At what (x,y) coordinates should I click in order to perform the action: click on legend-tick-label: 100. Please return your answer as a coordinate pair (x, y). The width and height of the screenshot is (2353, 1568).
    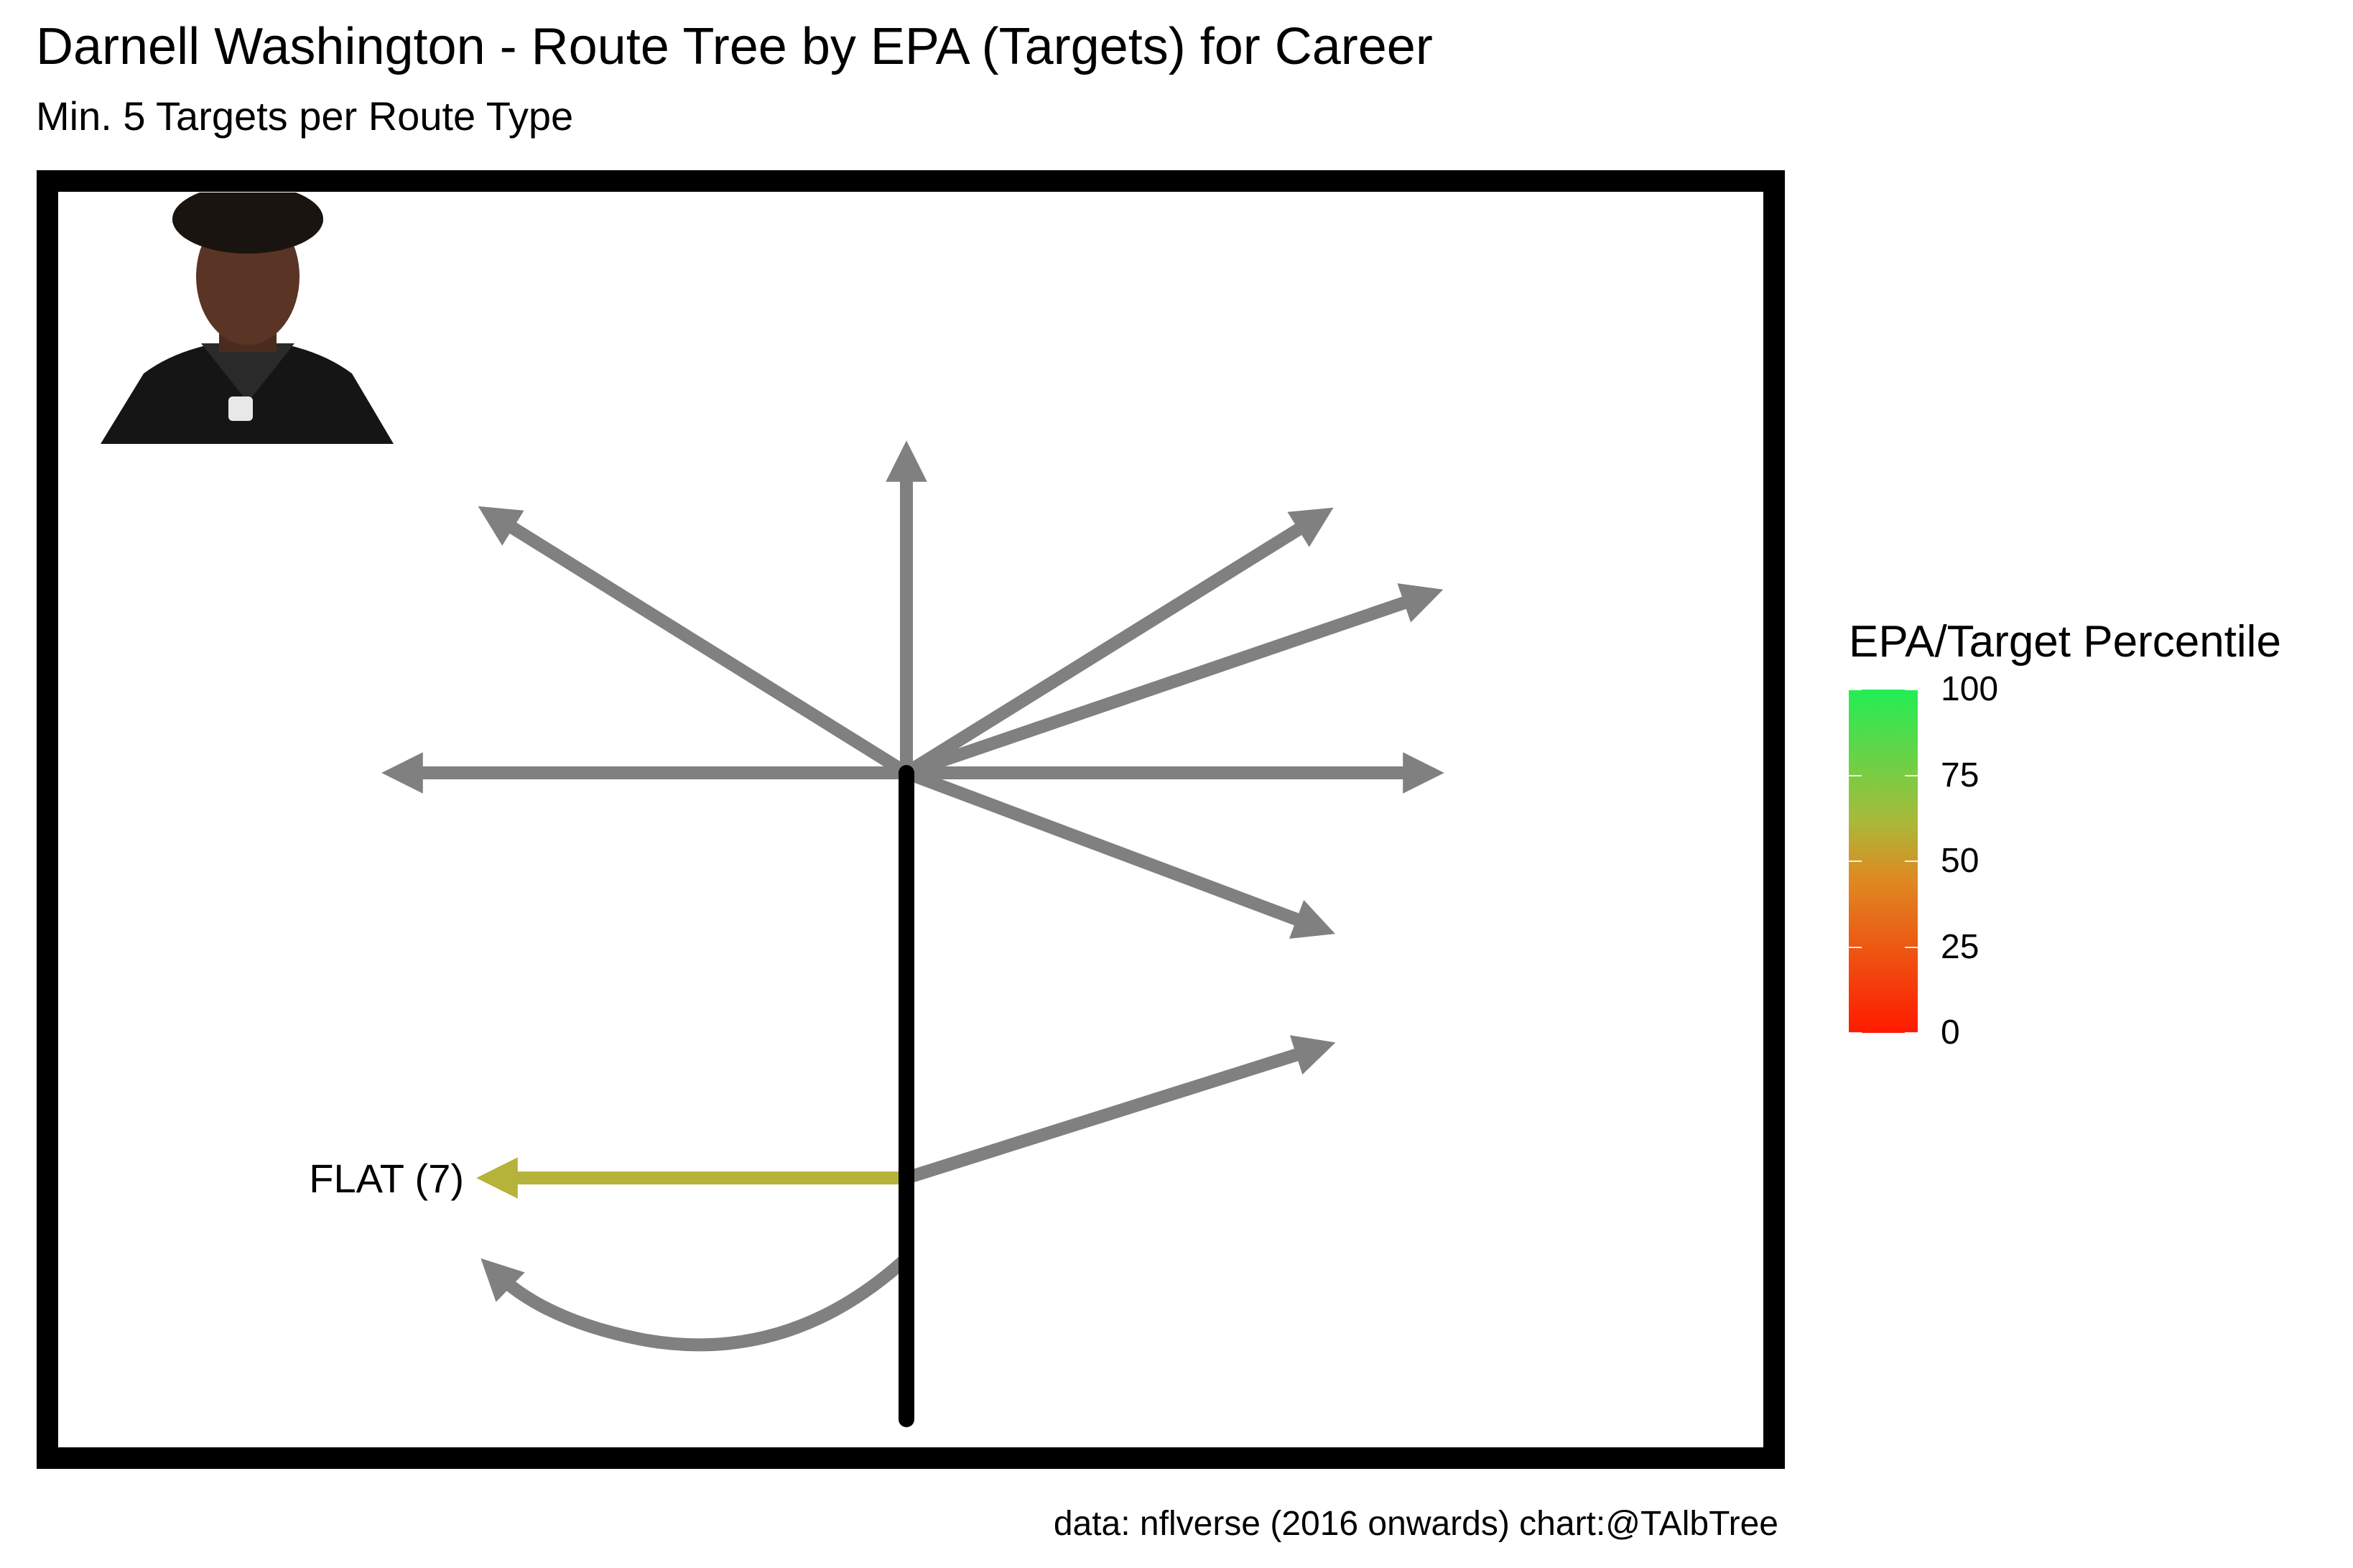
    Looking at the image, I should click on (1970, 689).